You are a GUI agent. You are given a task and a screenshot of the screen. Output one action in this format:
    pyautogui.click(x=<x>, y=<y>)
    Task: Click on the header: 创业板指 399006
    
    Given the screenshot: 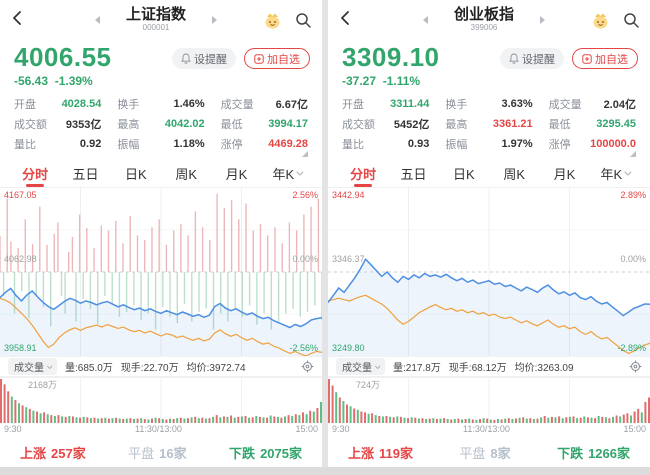 What is the action you would take?
    pyautogui.click(x=489, y=20)
    